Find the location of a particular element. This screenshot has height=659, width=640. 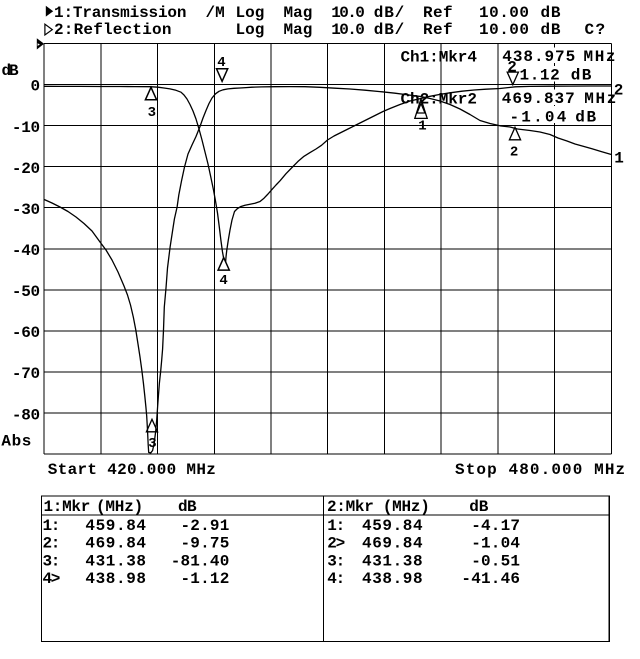

svg-text: -60 is located at coordinates (26, 333).